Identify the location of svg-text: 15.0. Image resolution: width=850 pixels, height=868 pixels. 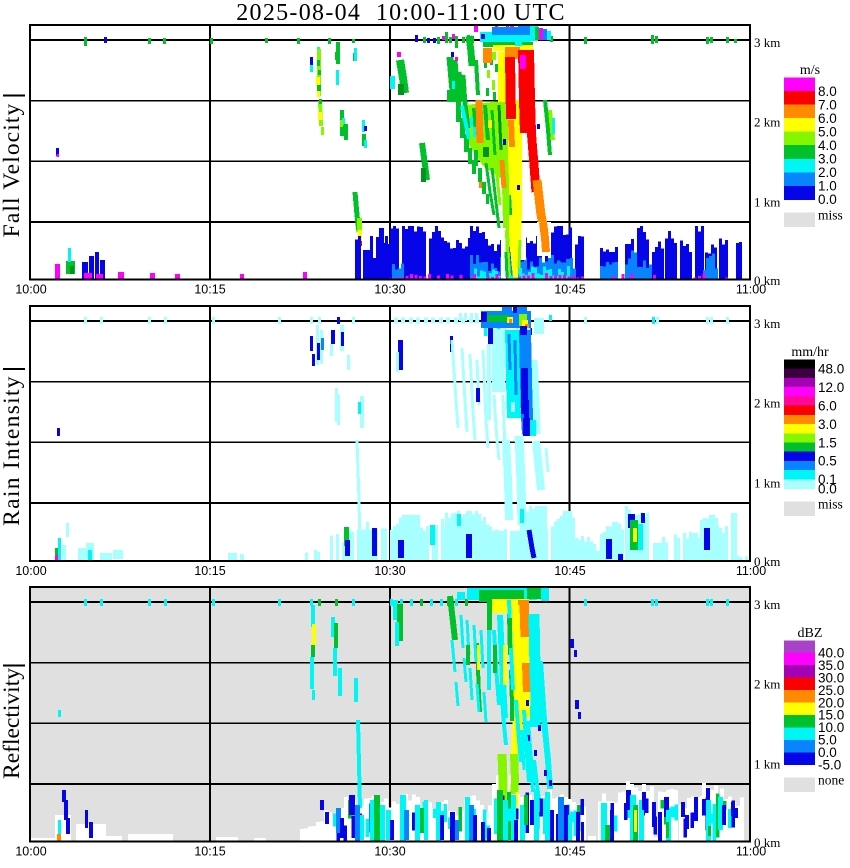
(831, 715).